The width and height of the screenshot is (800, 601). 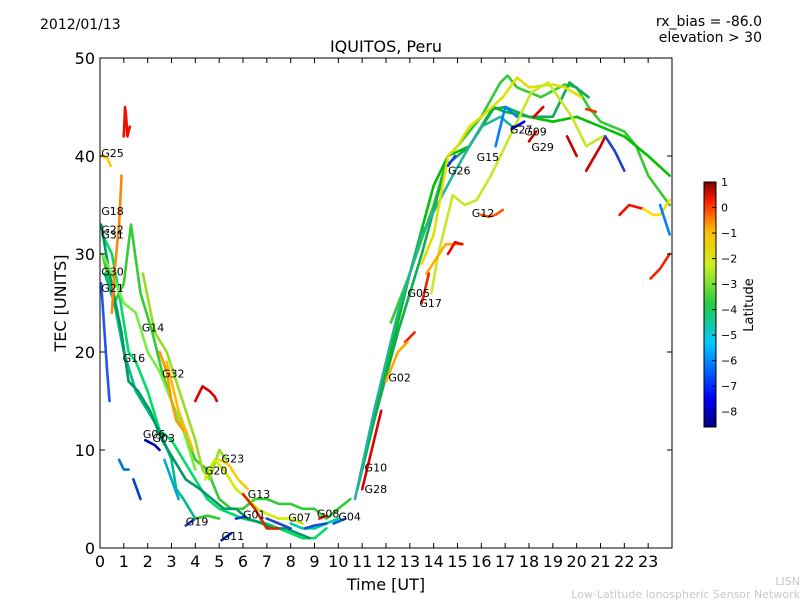 I want to click on sat-label-g23: G23, so click(x=233, y=459).